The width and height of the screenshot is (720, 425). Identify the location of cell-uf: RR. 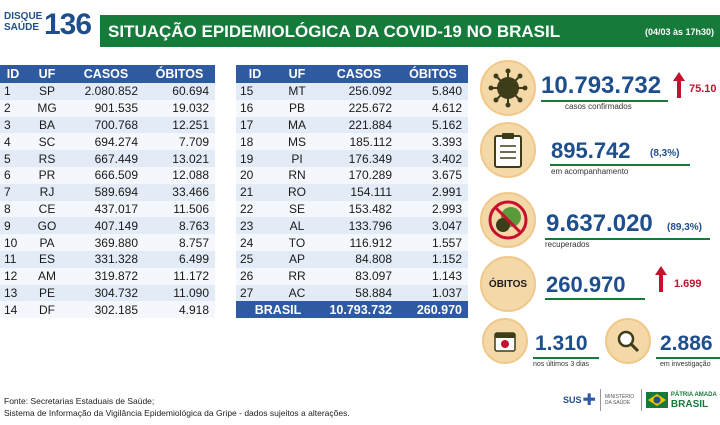
(297, 276).